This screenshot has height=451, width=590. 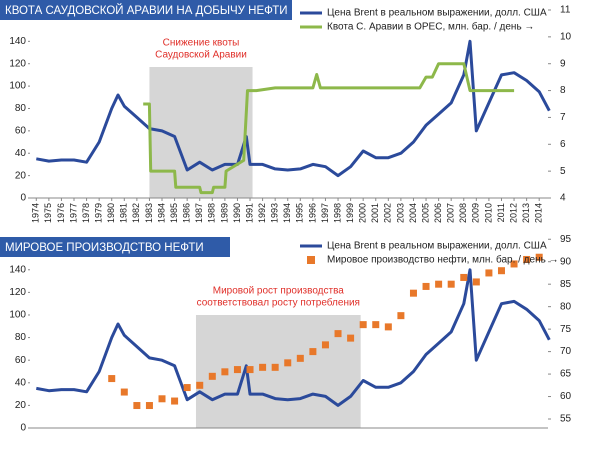 I want to click on x-tick-label: 1996, so click(x=312, y=213).